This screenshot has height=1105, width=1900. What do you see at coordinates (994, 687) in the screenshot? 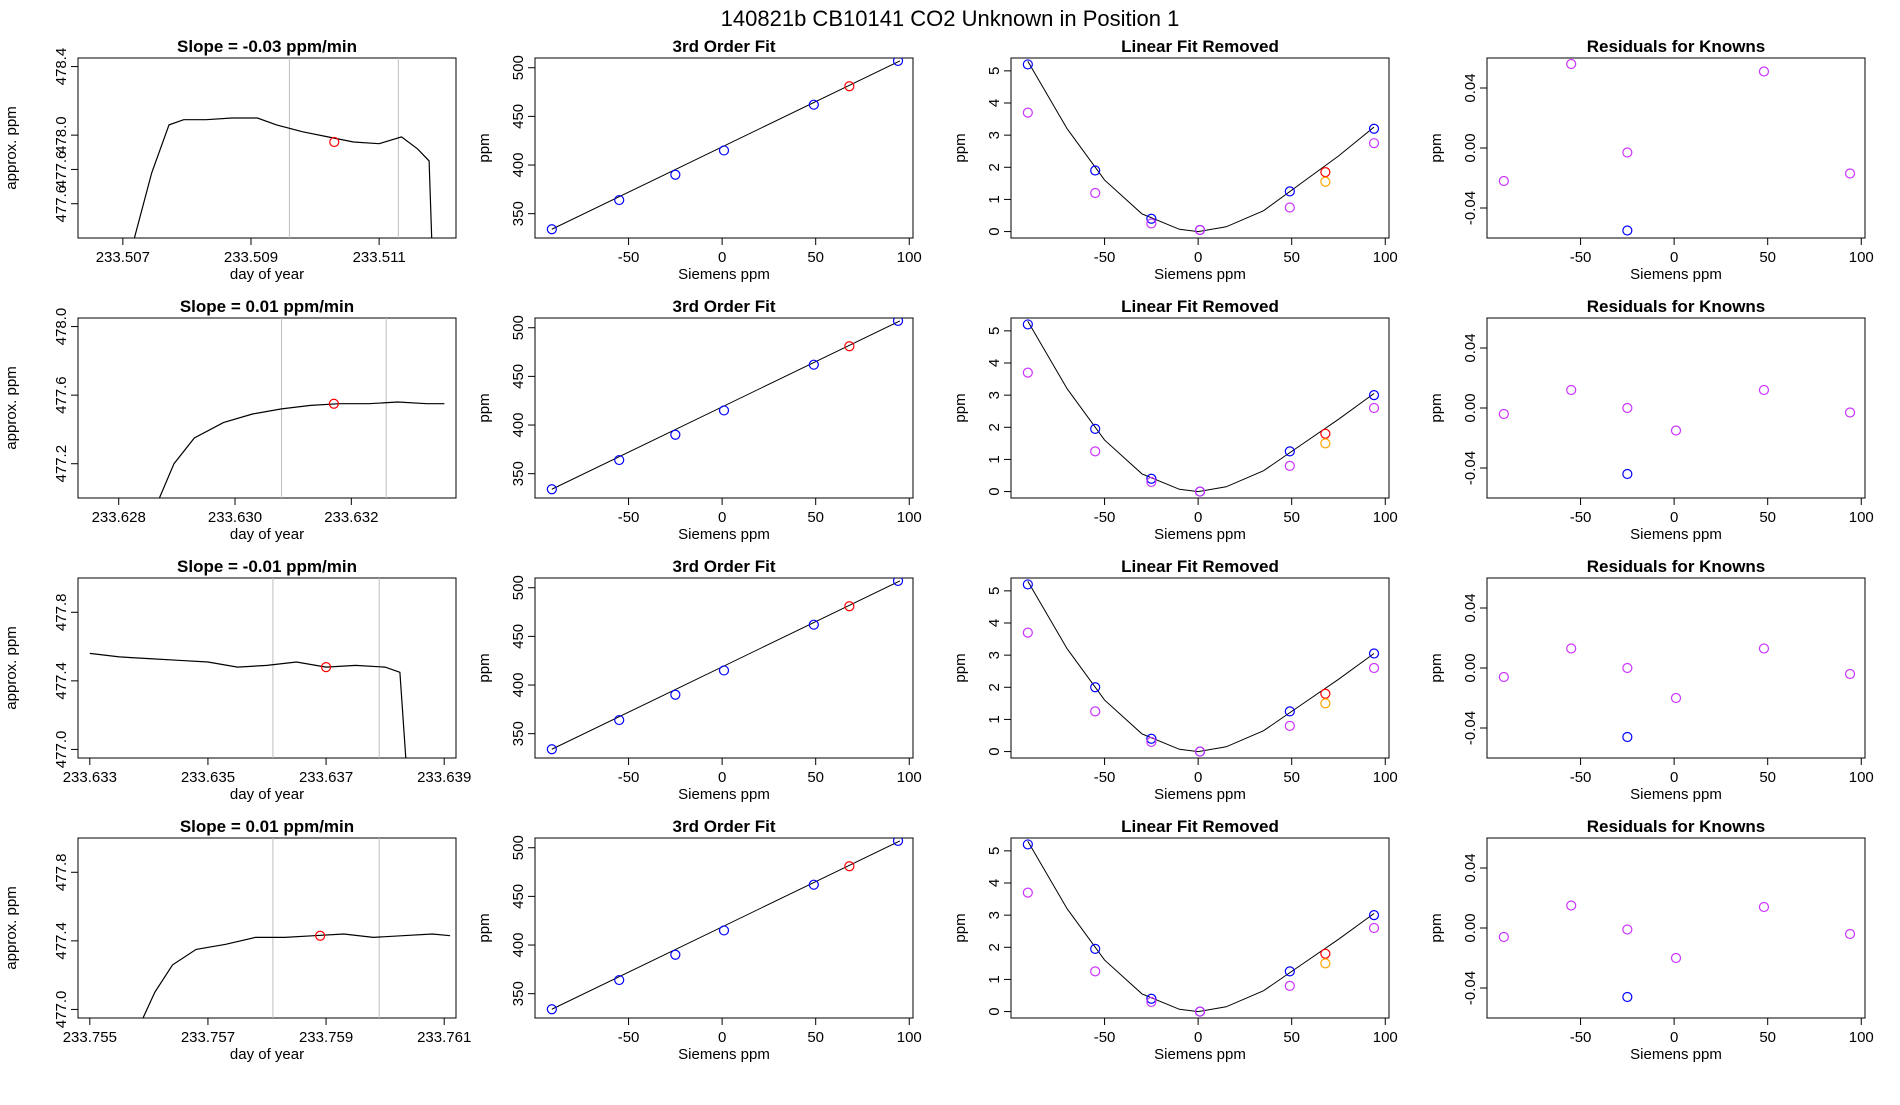
I see `y-tick-label: 2` at bounding box center [994, 687].